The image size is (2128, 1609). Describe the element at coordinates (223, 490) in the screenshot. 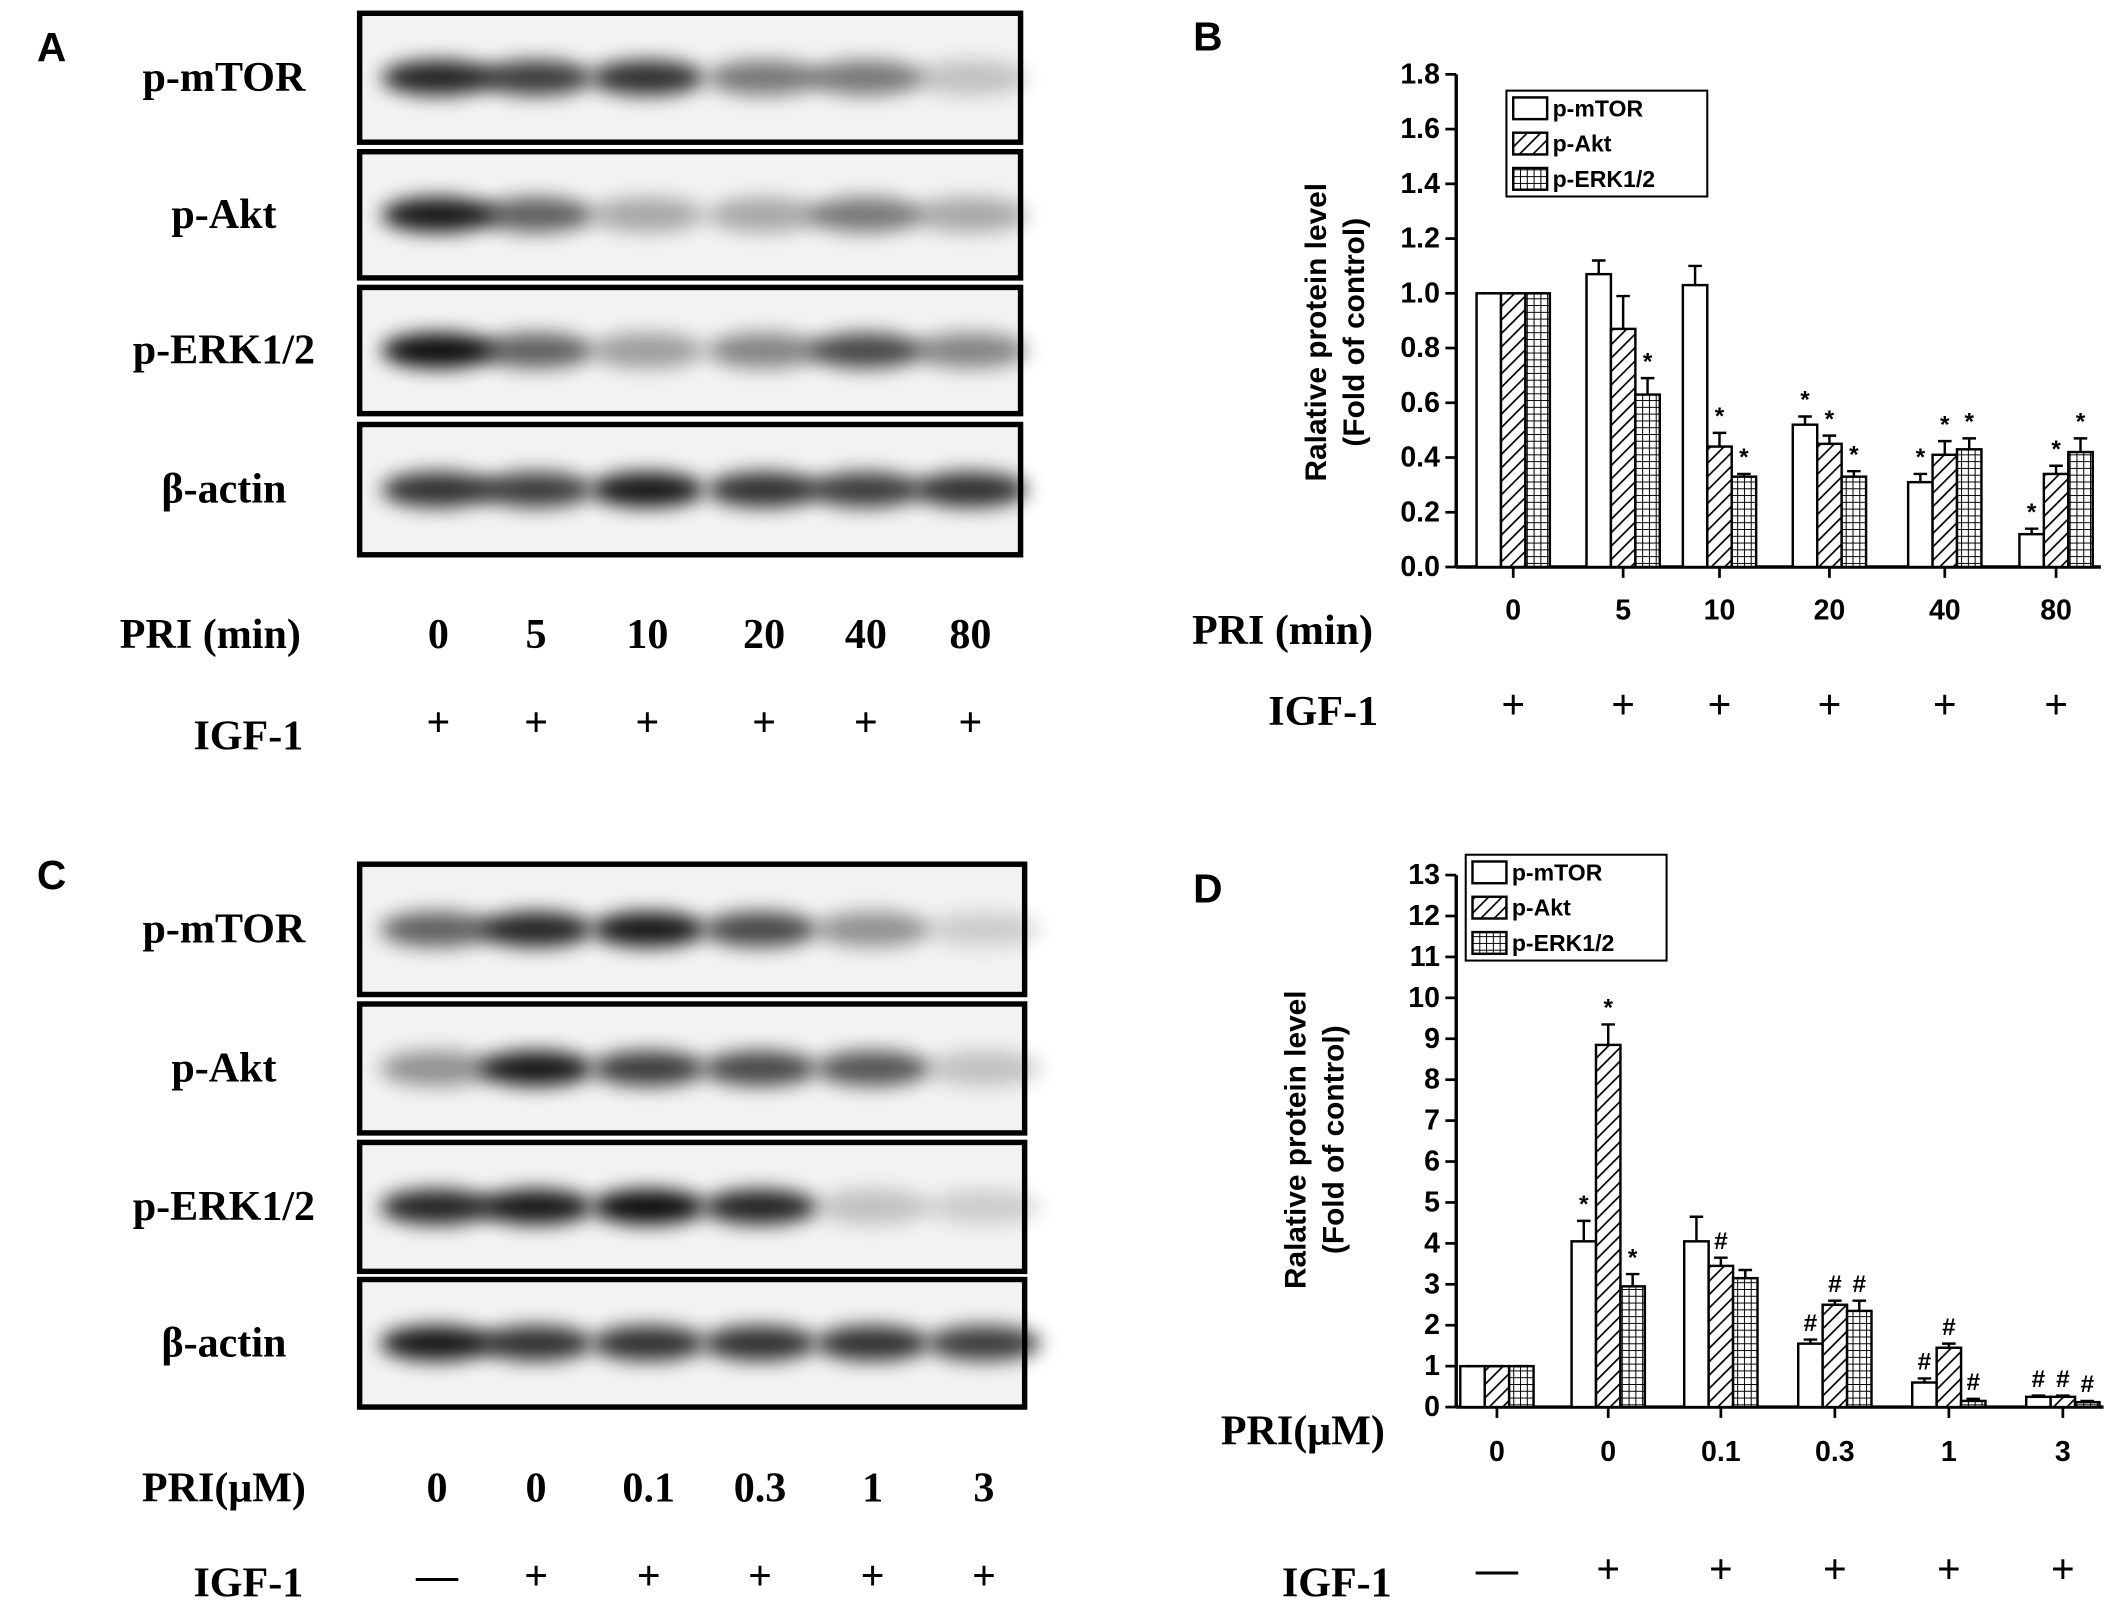

I see `blot-row-label: β-actin` at that location.